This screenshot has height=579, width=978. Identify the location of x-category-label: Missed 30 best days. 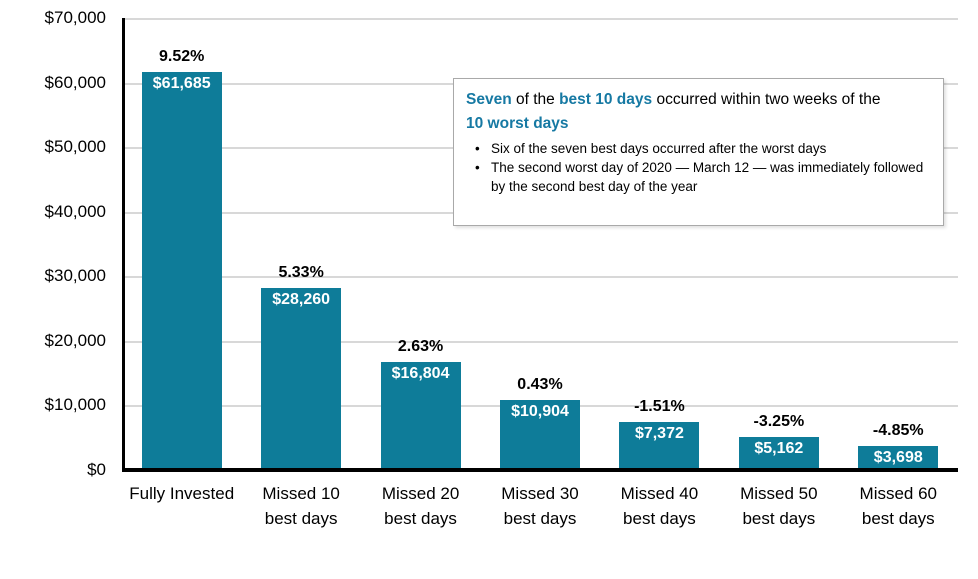
(540, 506).